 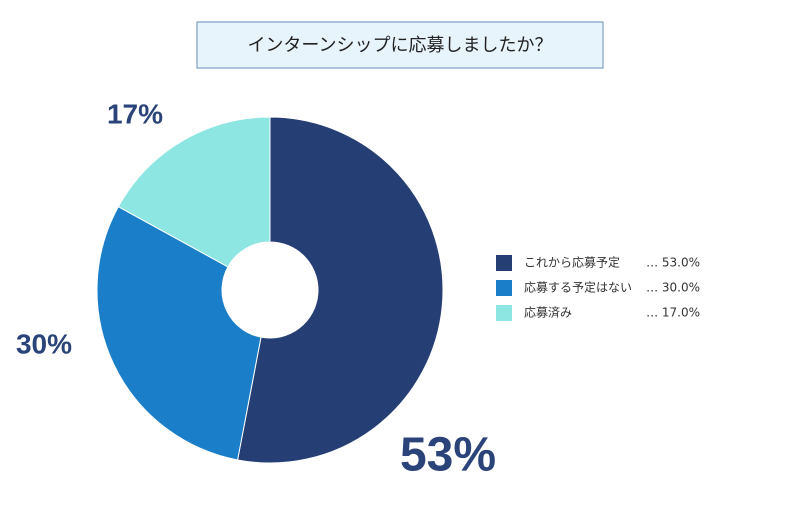 I want to click on legend-value: … 17.0%, so click(x=673, y=313).